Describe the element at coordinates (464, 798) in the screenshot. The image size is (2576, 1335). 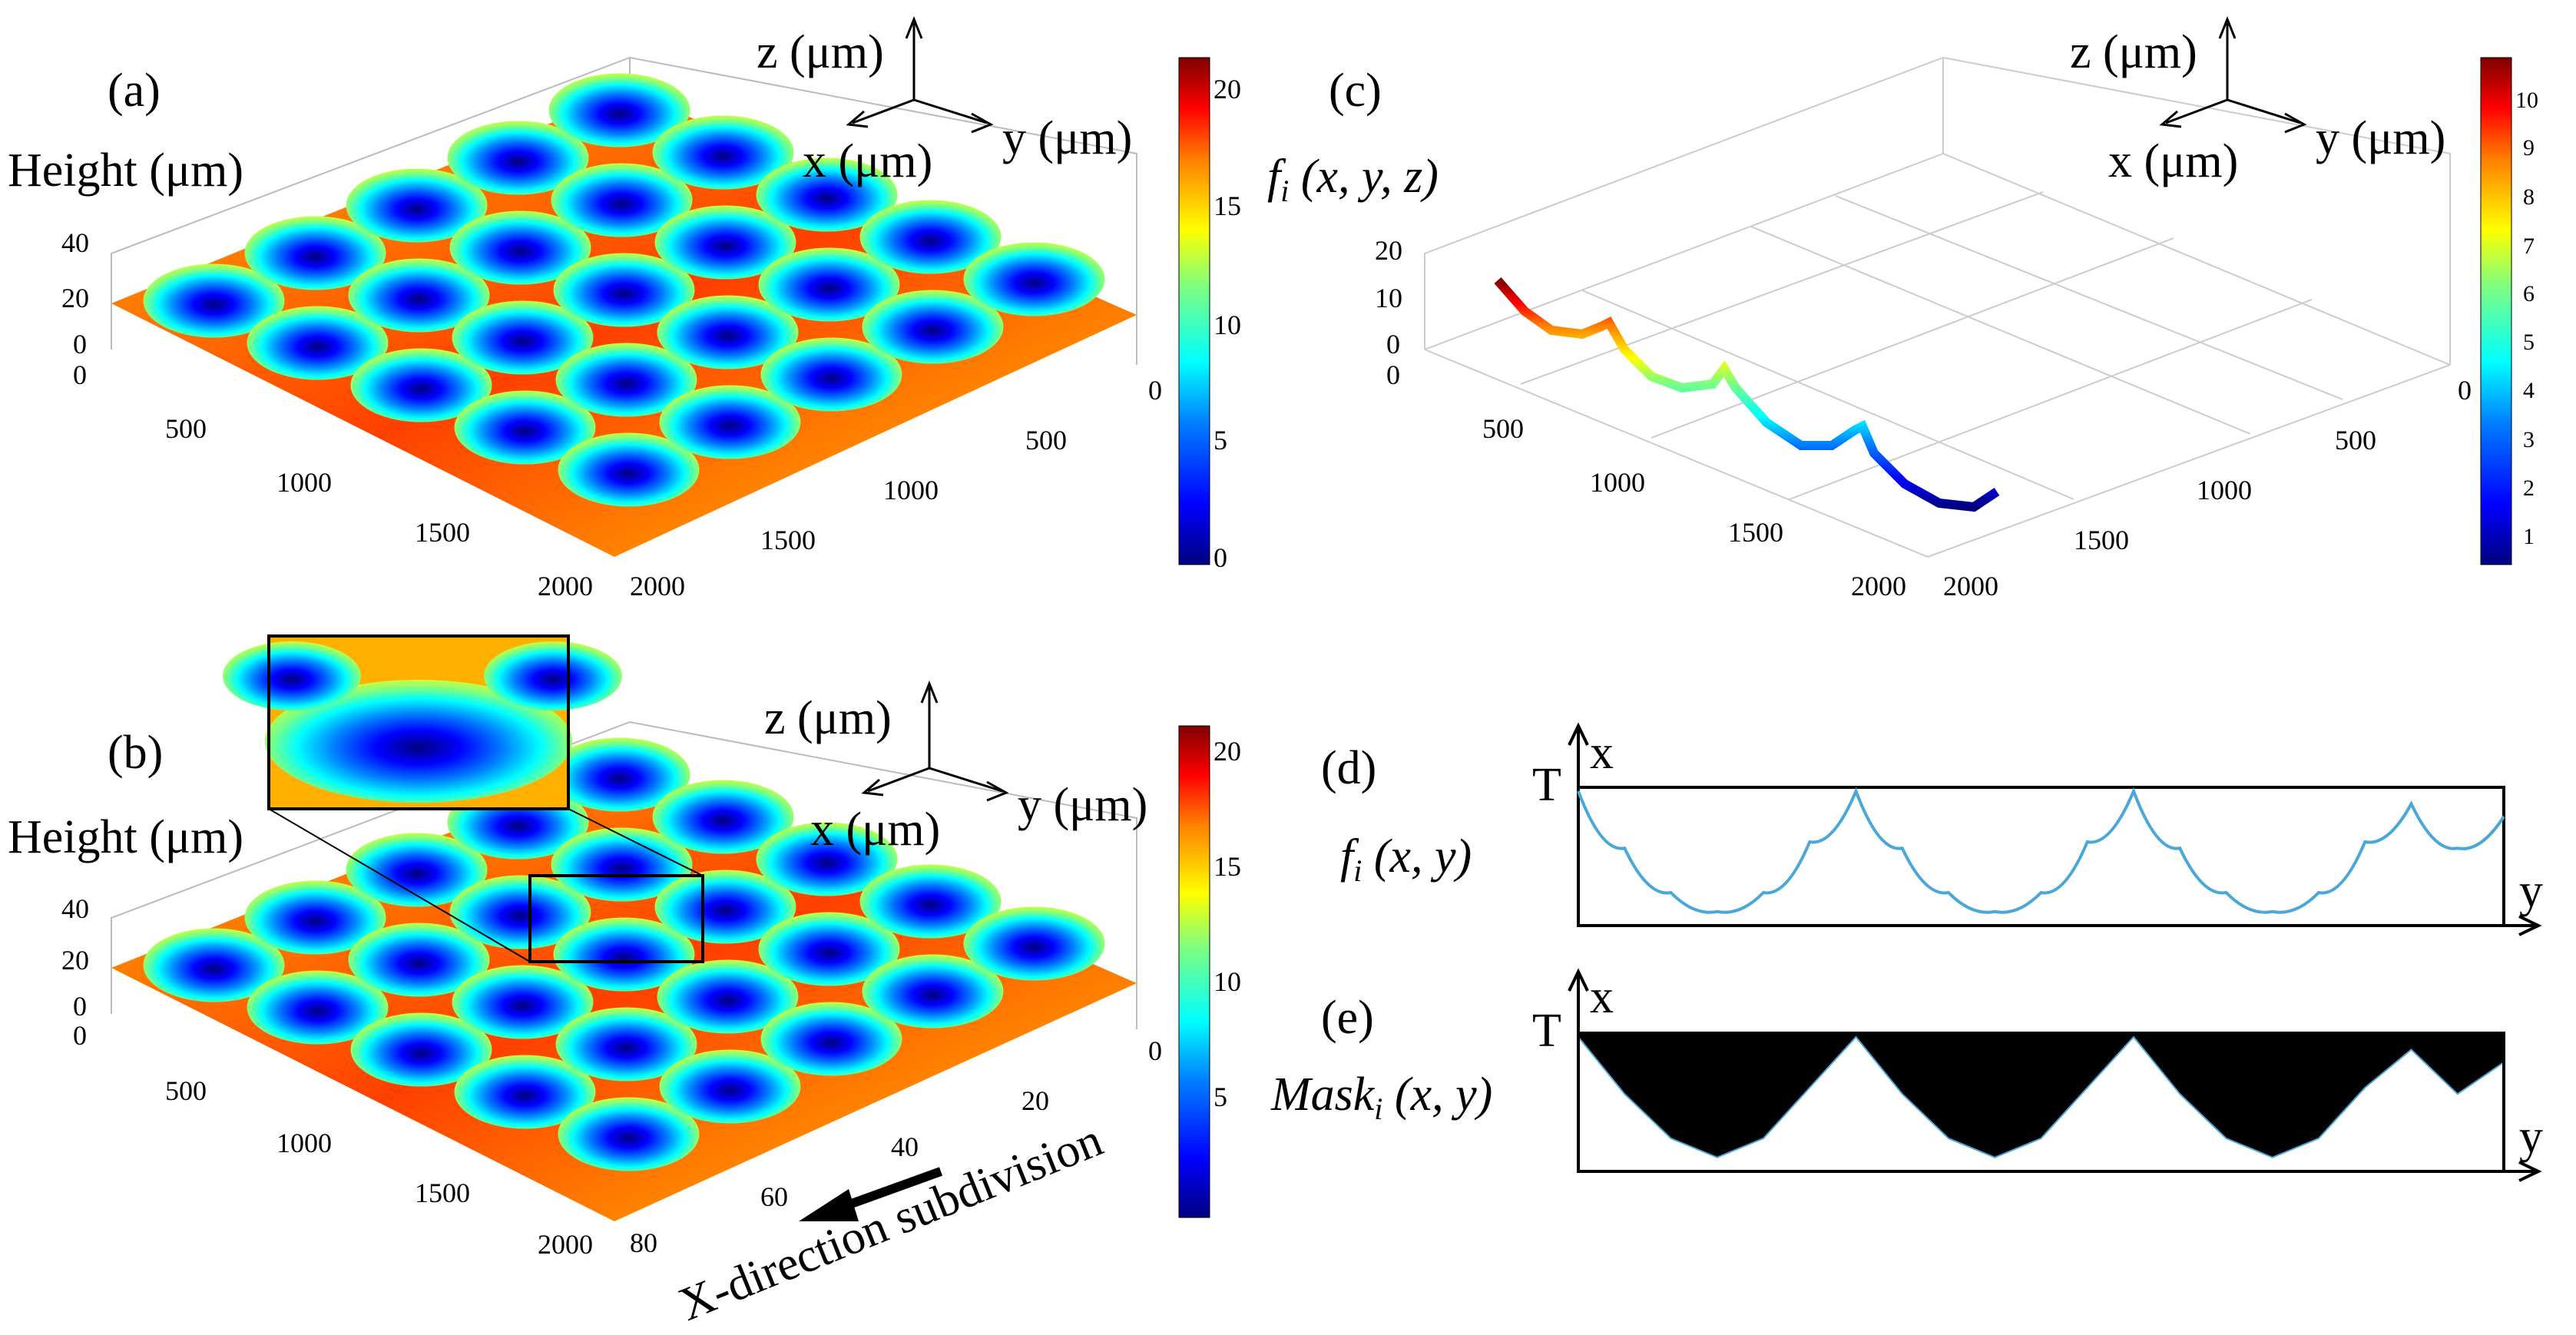
I see `inset-b` at that location.